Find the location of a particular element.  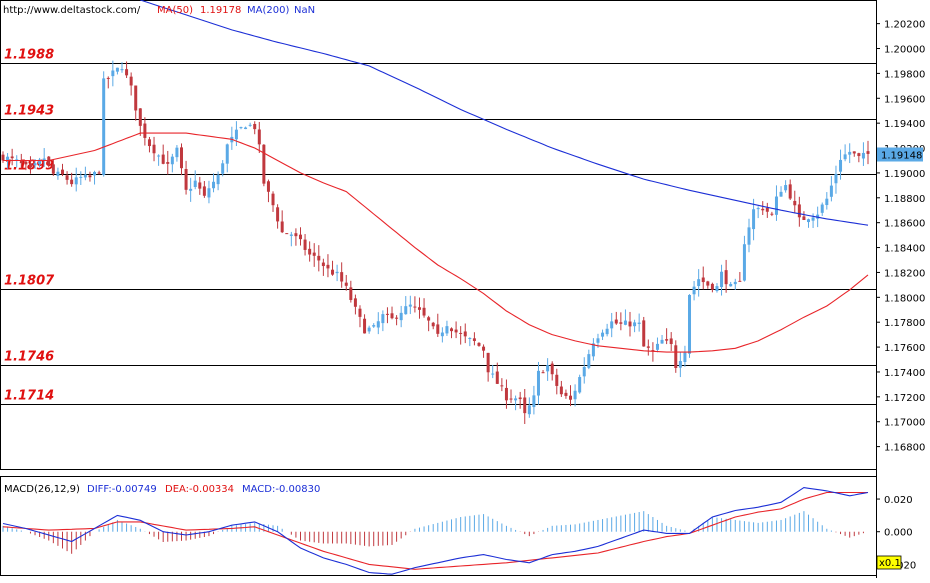

zoom-badge is located at coordinates (889, 562).